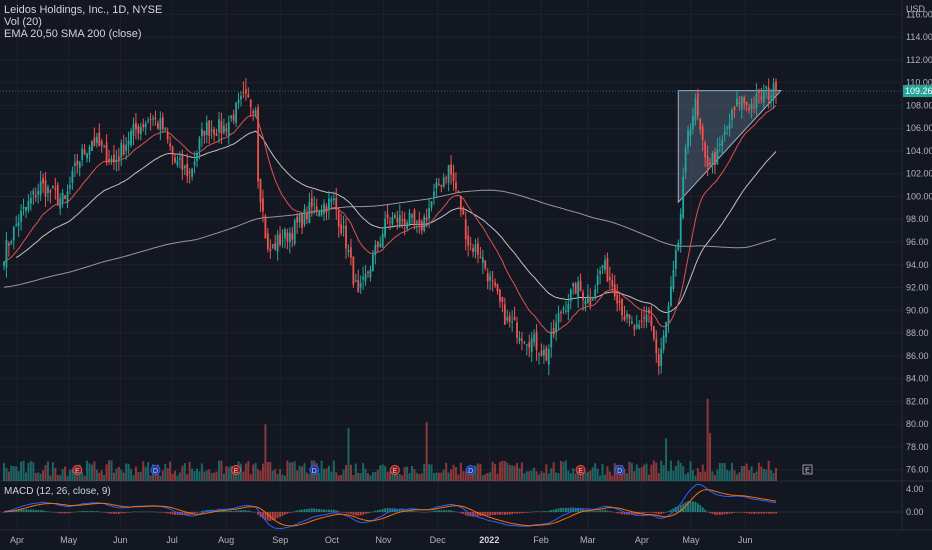  What do you see at coordinates (23, 22) in the screenshot?
I see `volume-indicator-label: Vol (20)` at bounding box center [23, 22].